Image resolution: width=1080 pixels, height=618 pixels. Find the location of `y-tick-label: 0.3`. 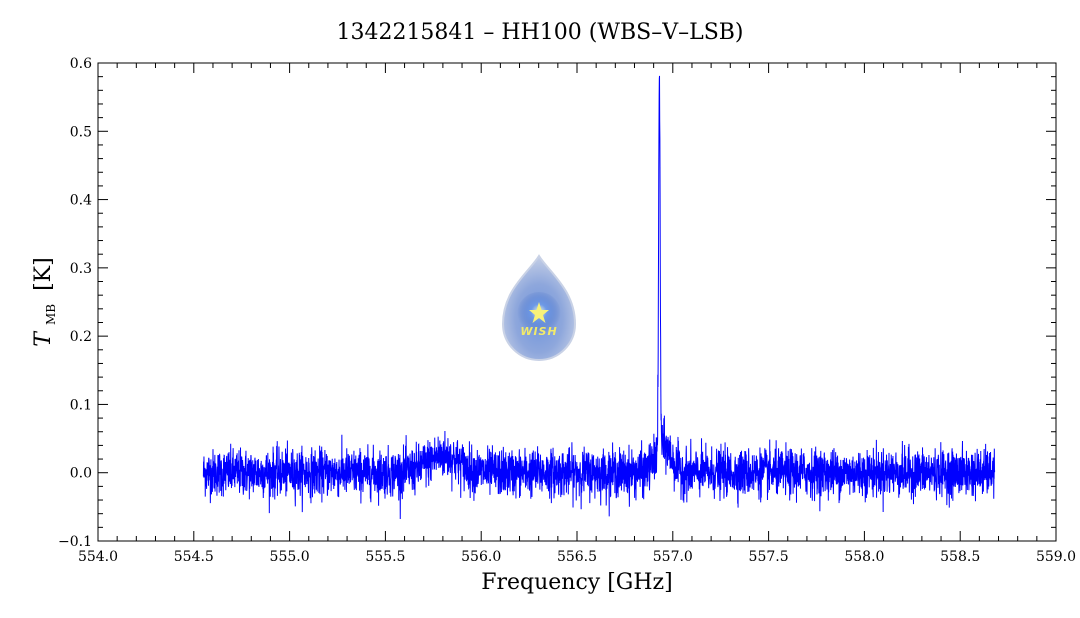

y-tick-label: 0.3 is located at coordinates (81, 269).